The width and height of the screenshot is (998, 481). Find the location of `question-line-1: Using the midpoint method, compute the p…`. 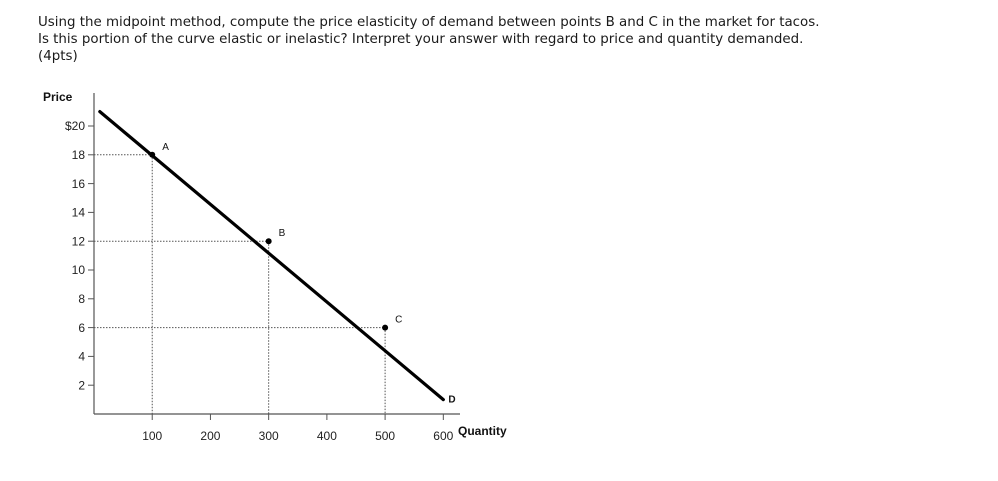

question-line-1: Using the midpoint method, compute the p… is located at coordinates (429, 22).